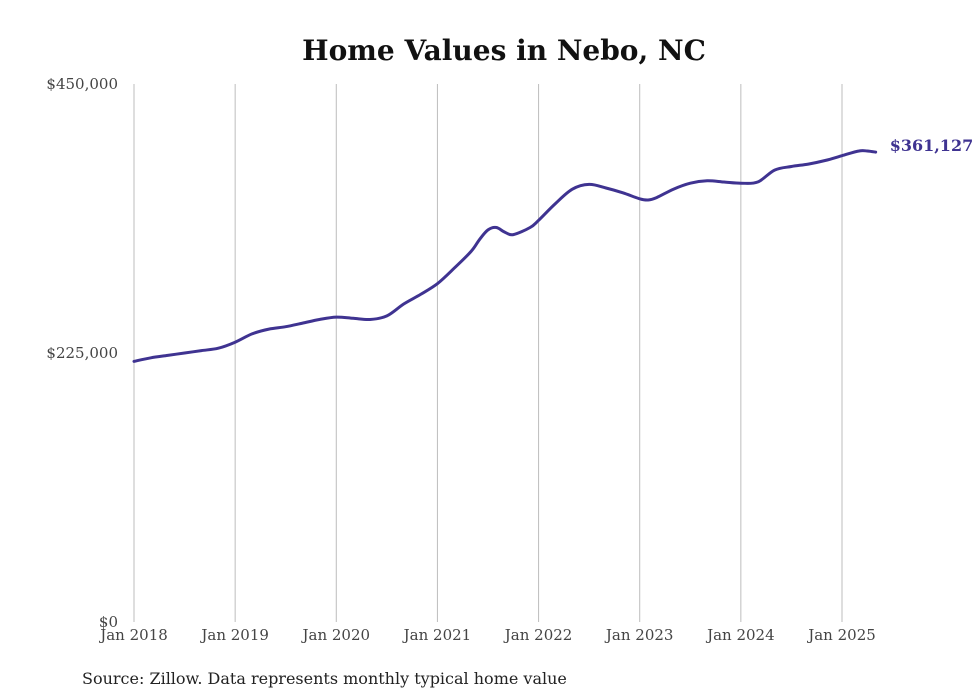  Describe the element at coordinates (932, 145) in the screenshot. I see `end-value-label: $361,127` at that location.